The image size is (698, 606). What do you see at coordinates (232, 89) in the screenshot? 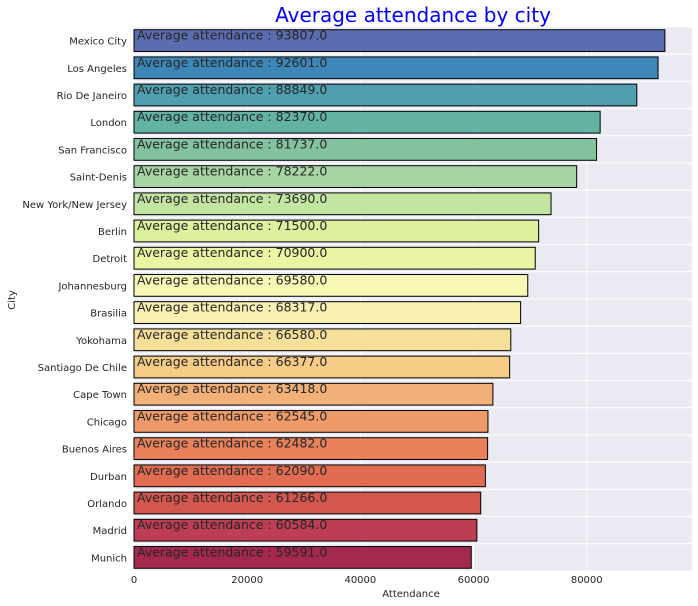
I see `bar-data-label: Average attendance : 88849.0` at bounding box center [232, 89].